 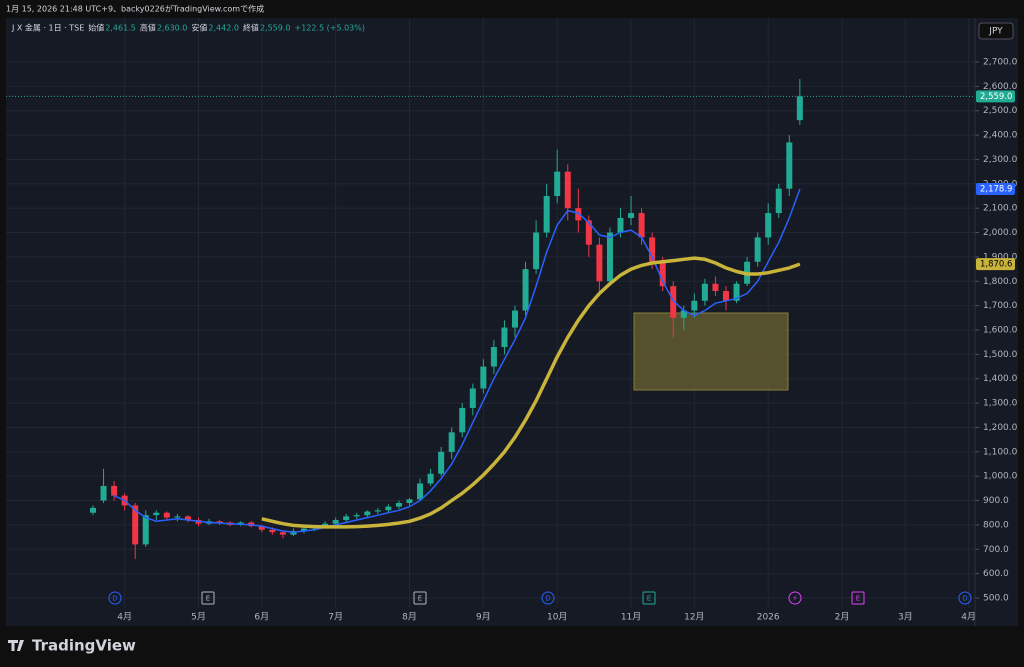 I want to click on x-tick-label: 2月, so click(x=842, y=617).